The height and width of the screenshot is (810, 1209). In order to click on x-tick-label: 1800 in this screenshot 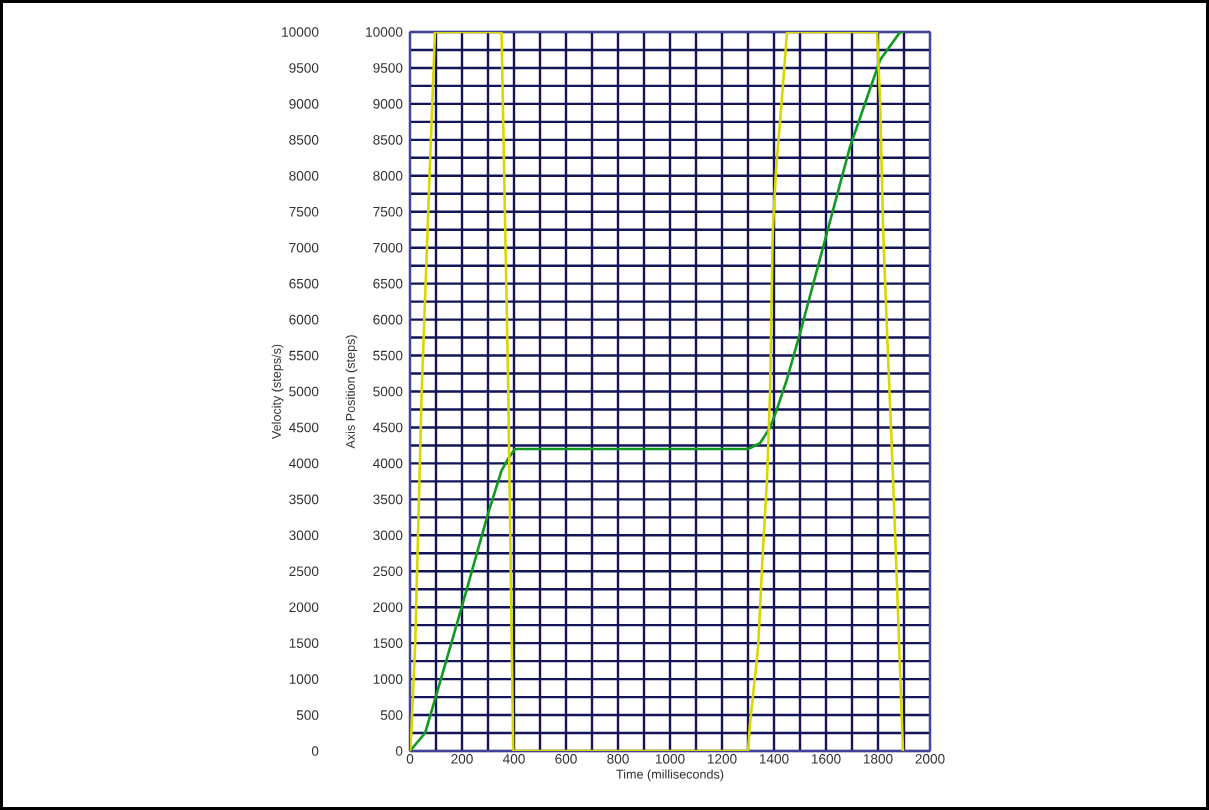, I will do `click(878, 759)`.